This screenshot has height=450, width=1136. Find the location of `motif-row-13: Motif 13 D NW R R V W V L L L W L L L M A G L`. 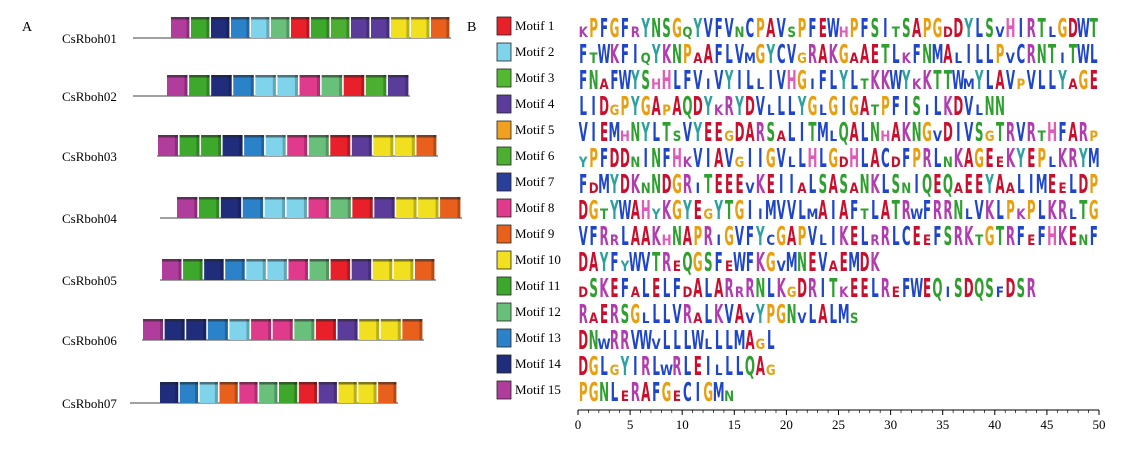

motif-row-13: Motif 13 D NW R R V W V L L L W L L L M A G L is located at coordinates (635, 340).